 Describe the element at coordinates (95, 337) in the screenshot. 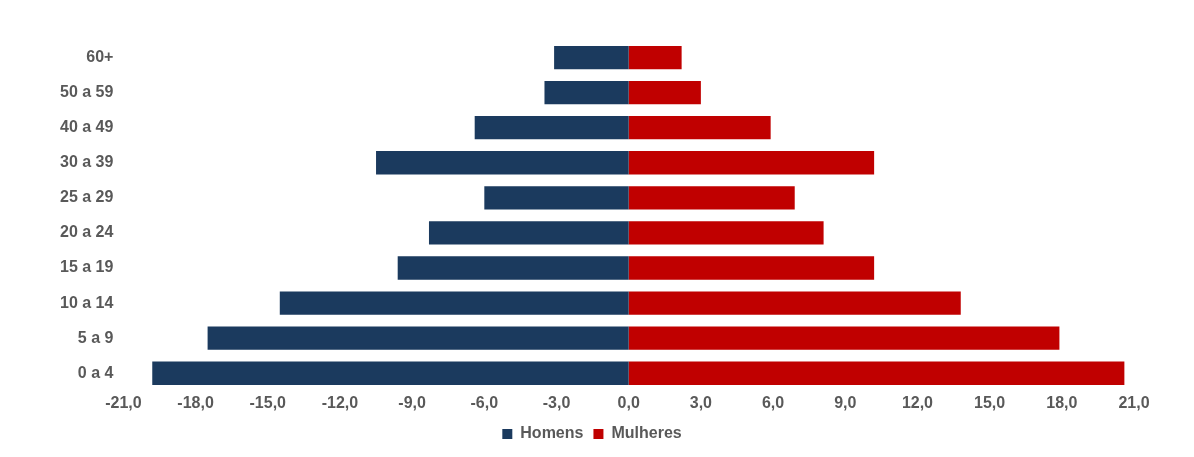

I see `y-tick-label: 5 a 9` at that location.